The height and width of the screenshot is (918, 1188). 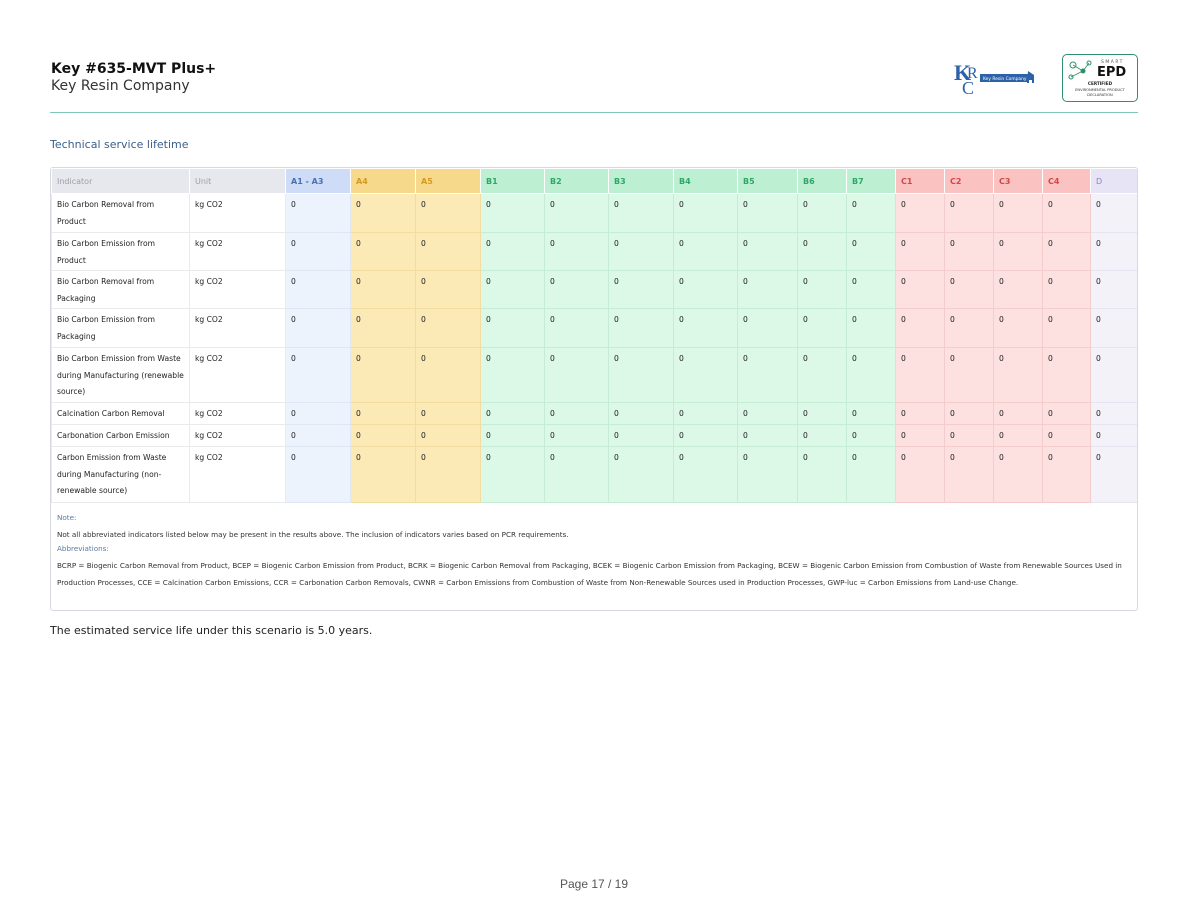 I want to click on column-header-b7: B7, so click(x=871, y=181).